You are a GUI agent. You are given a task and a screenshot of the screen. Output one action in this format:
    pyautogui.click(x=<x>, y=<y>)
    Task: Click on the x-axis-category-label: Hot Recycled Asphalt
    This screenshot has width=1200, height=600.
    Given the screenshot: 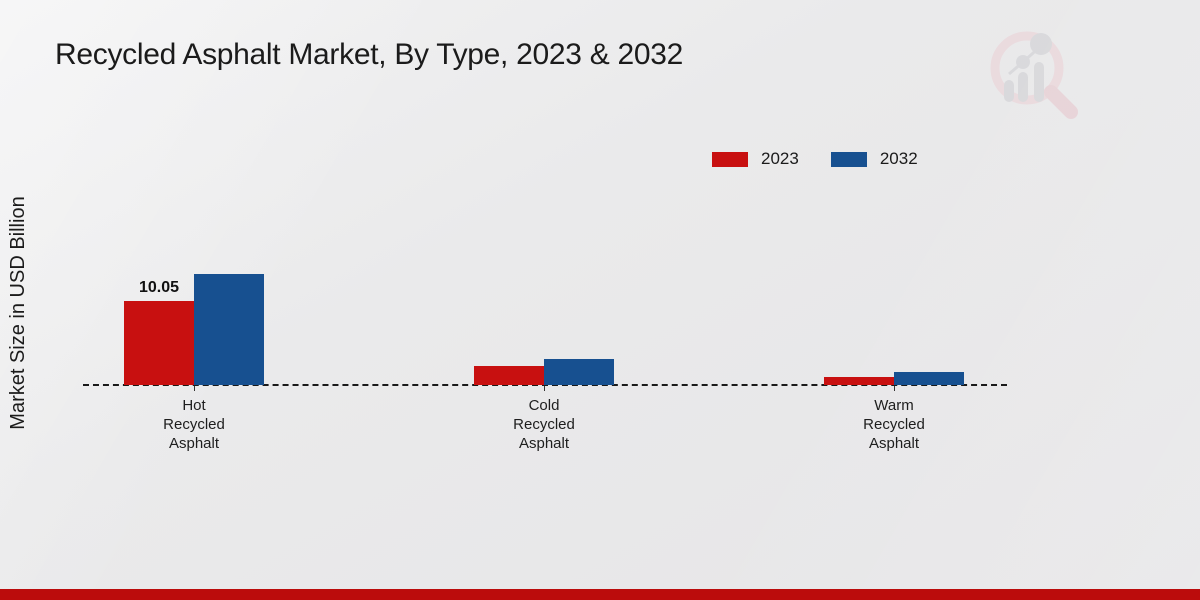 What is the action you would take?
    pyautogui.click(x=194, y=424)
    